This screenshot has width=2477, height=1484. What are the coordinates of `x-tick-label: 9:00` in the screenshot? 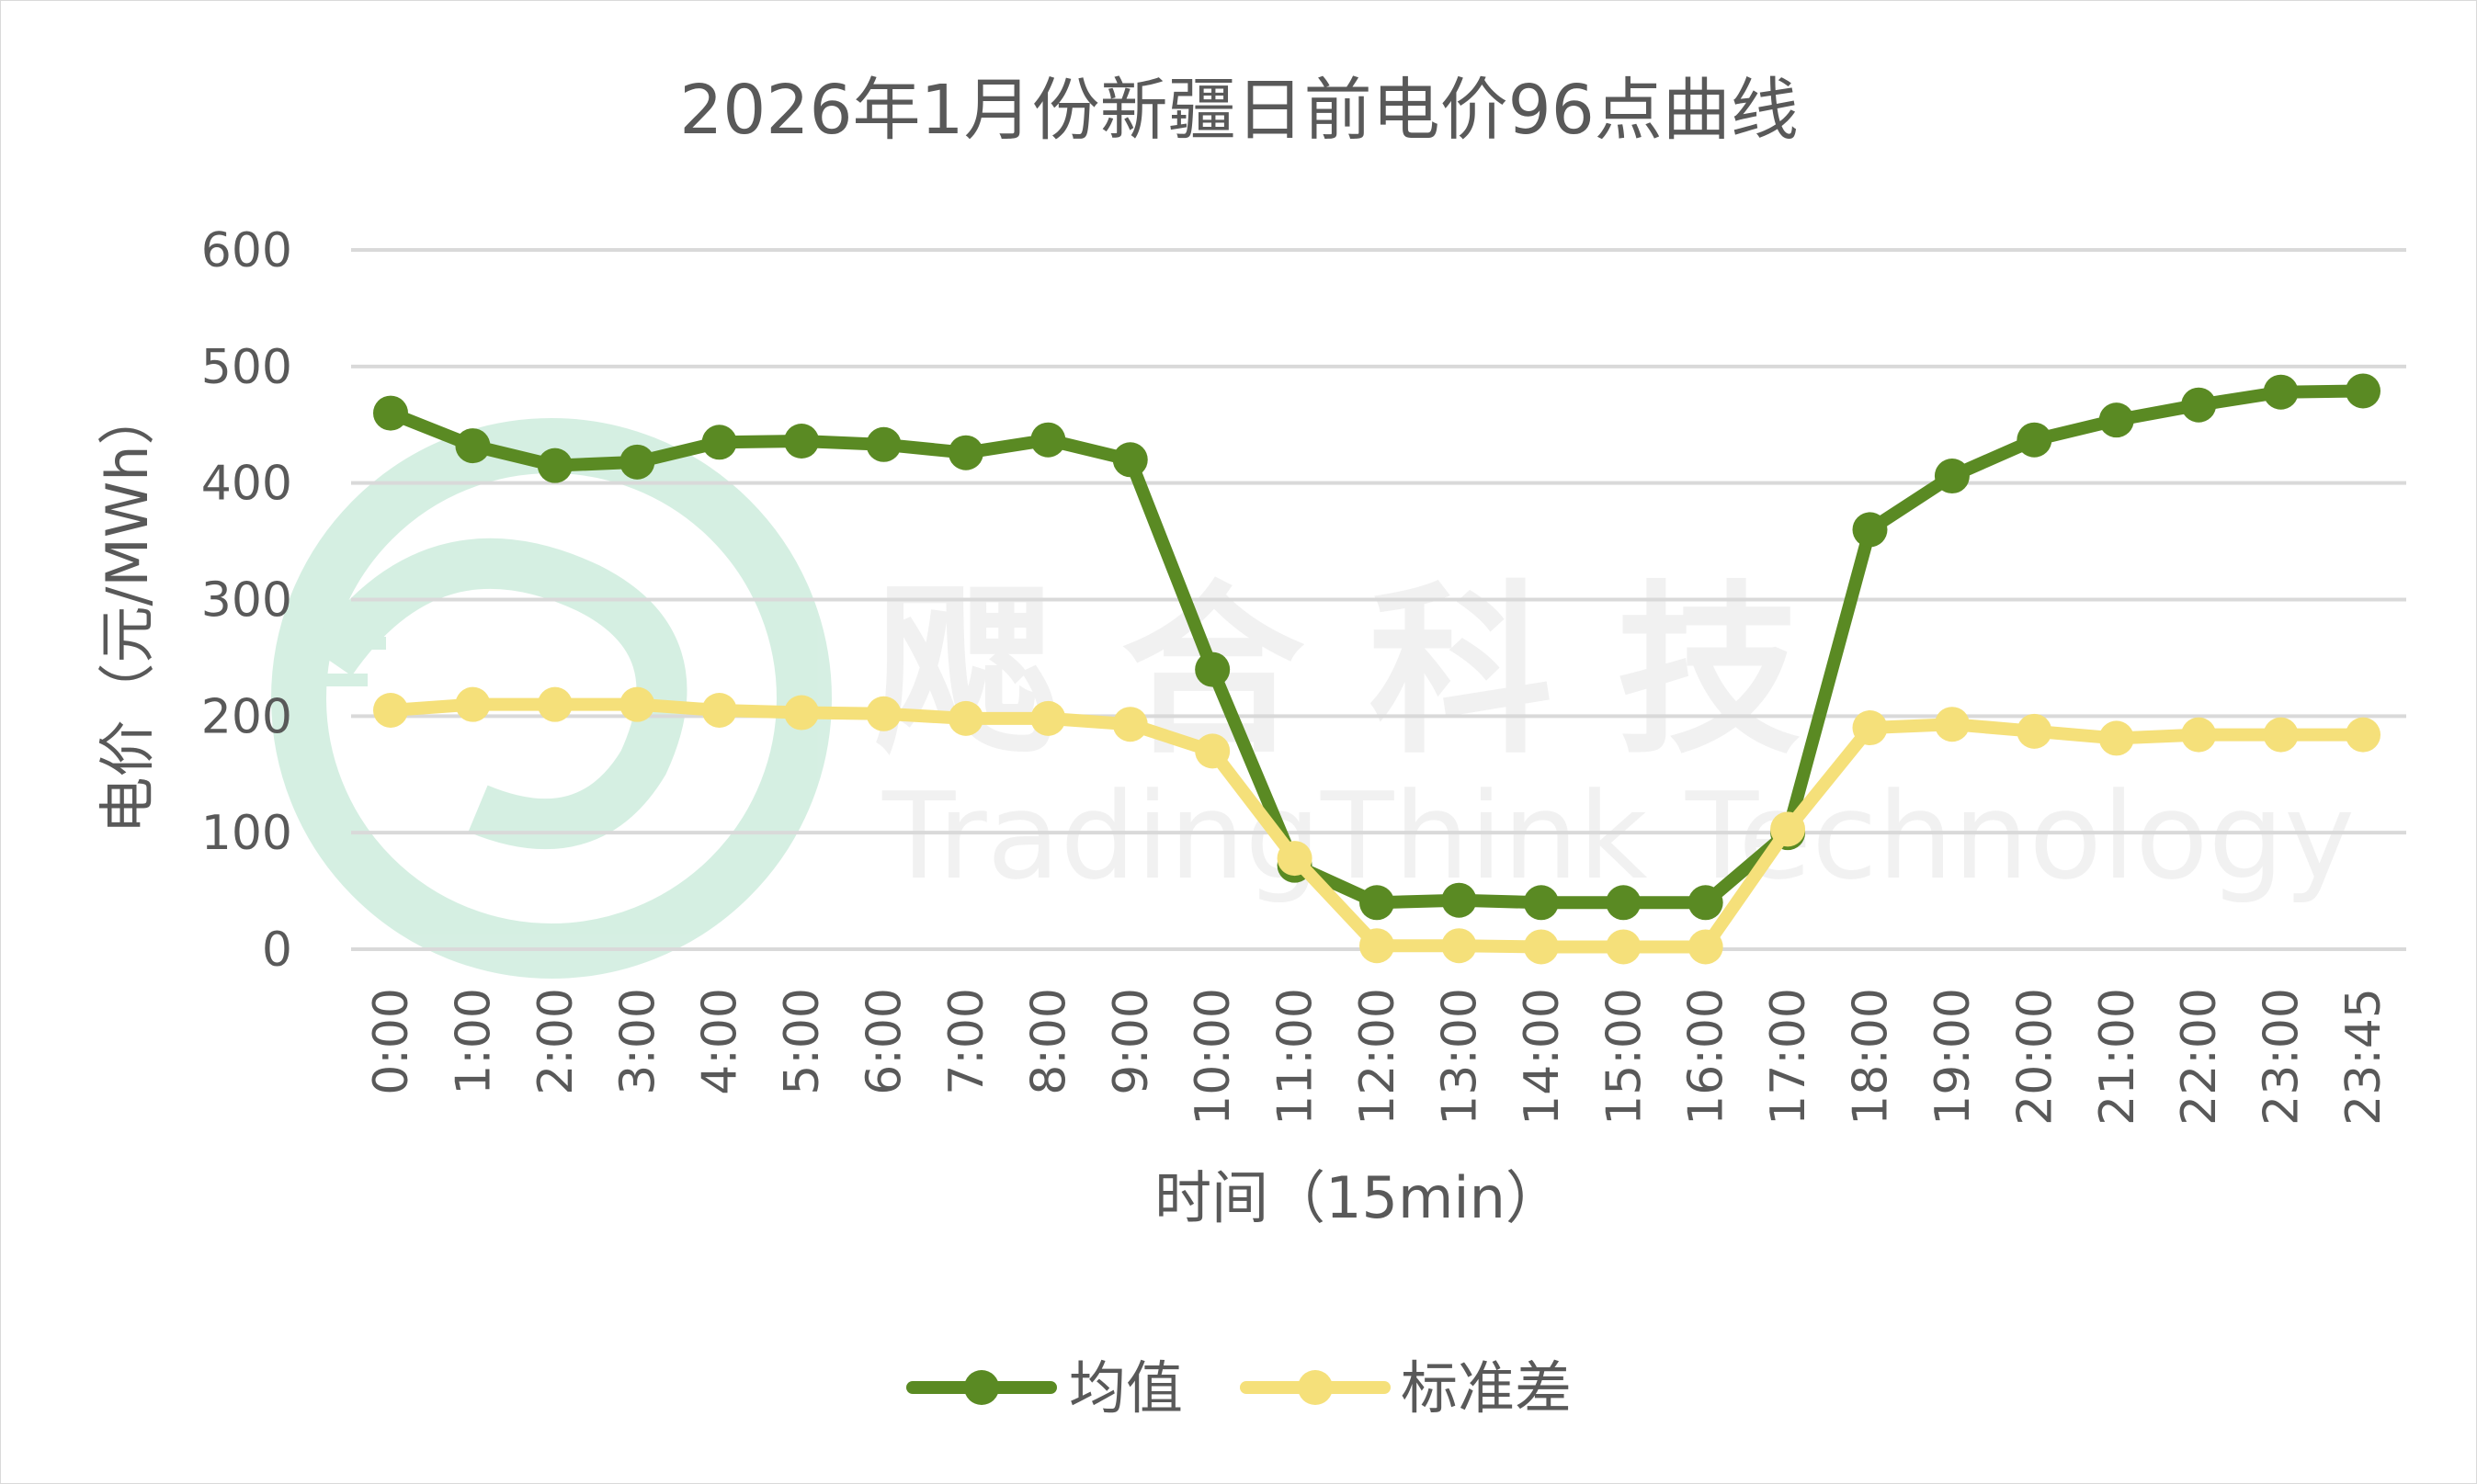 It's located at (1131, 1041).